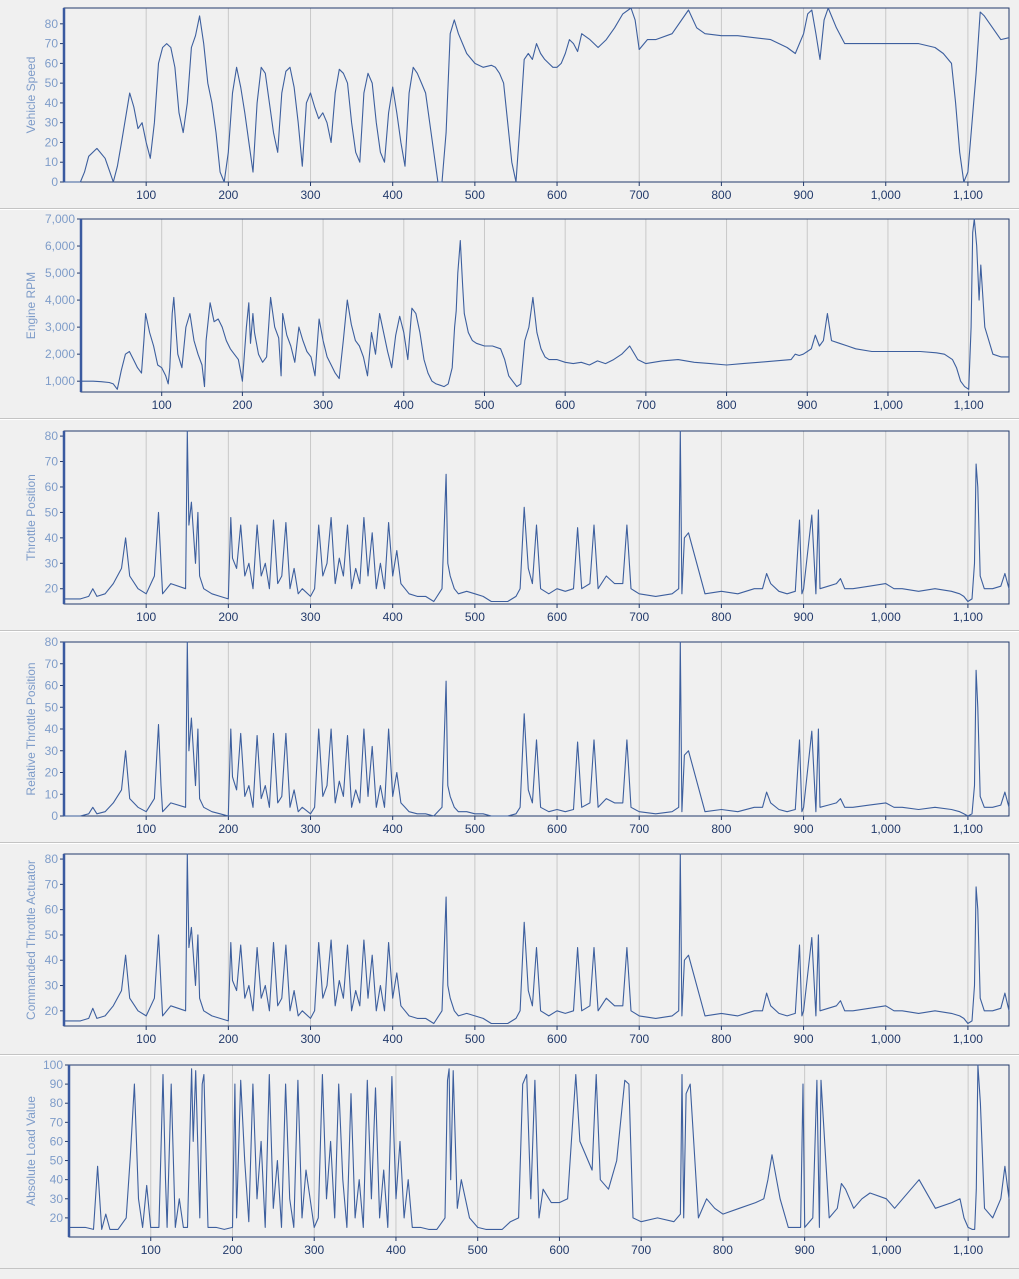  Describe the element at coordinates (31, 940) in the screenshot. I see `y-axis-label: Commanded Throttle Actuator` at that location.